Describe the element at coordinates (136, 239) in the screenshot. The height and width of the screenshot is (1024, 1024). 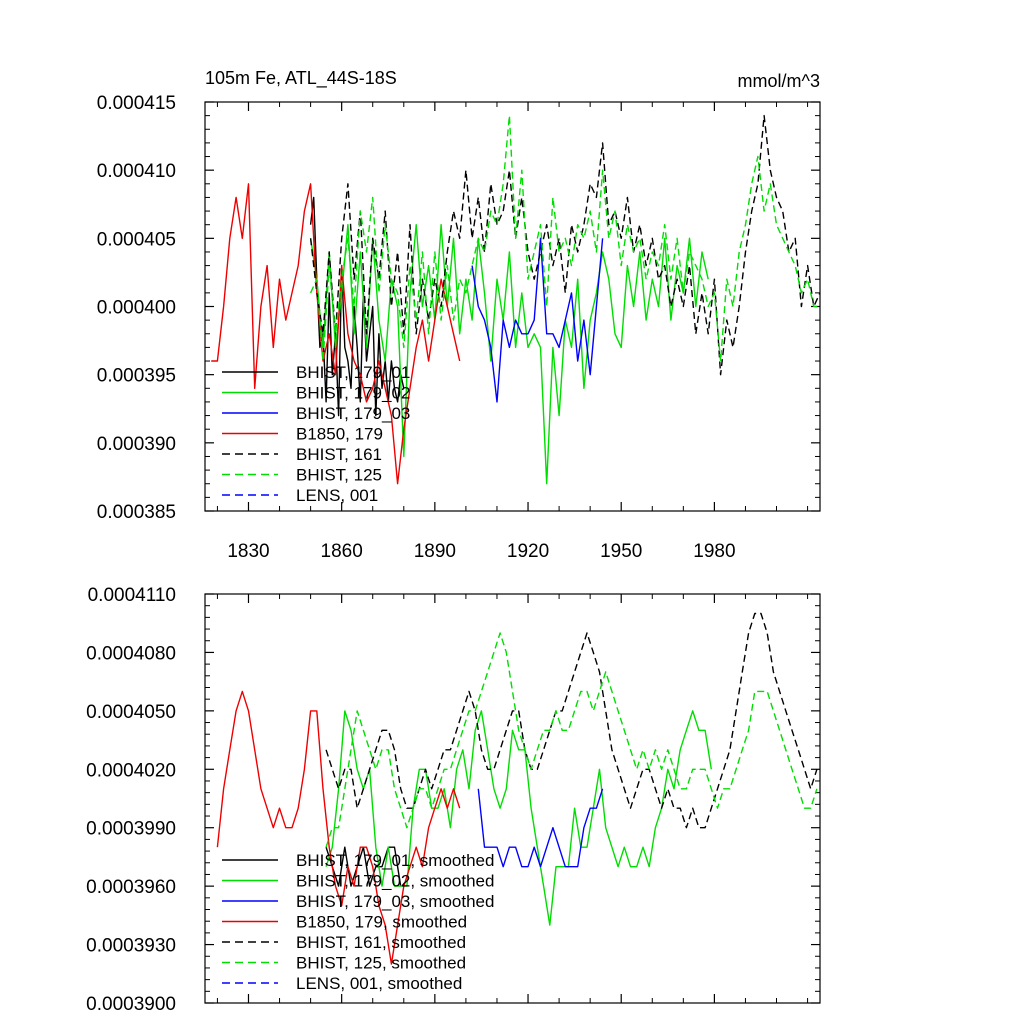
I see `y-tick-label: 0.000405` at that location.